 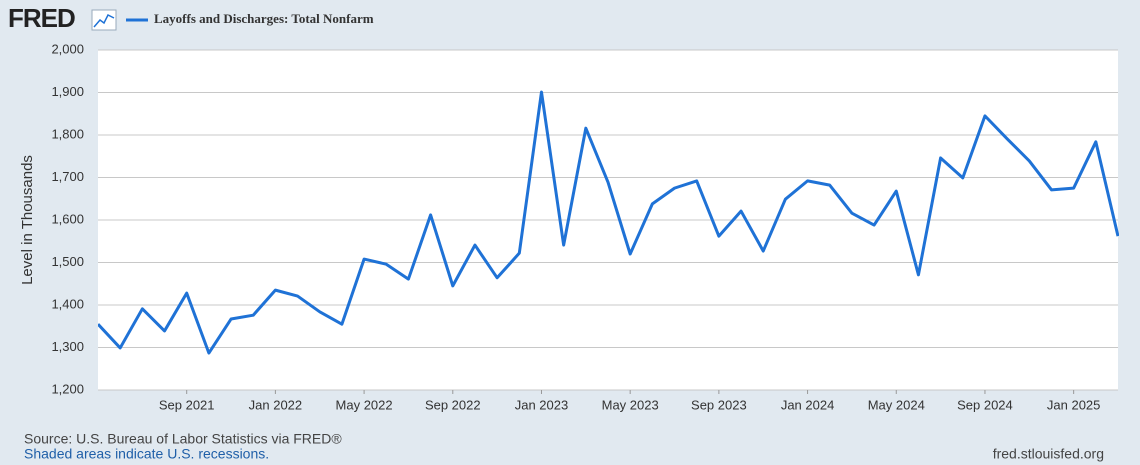 I want to click on x-tick-label: Sep 2022, so click(x=453, y=404).